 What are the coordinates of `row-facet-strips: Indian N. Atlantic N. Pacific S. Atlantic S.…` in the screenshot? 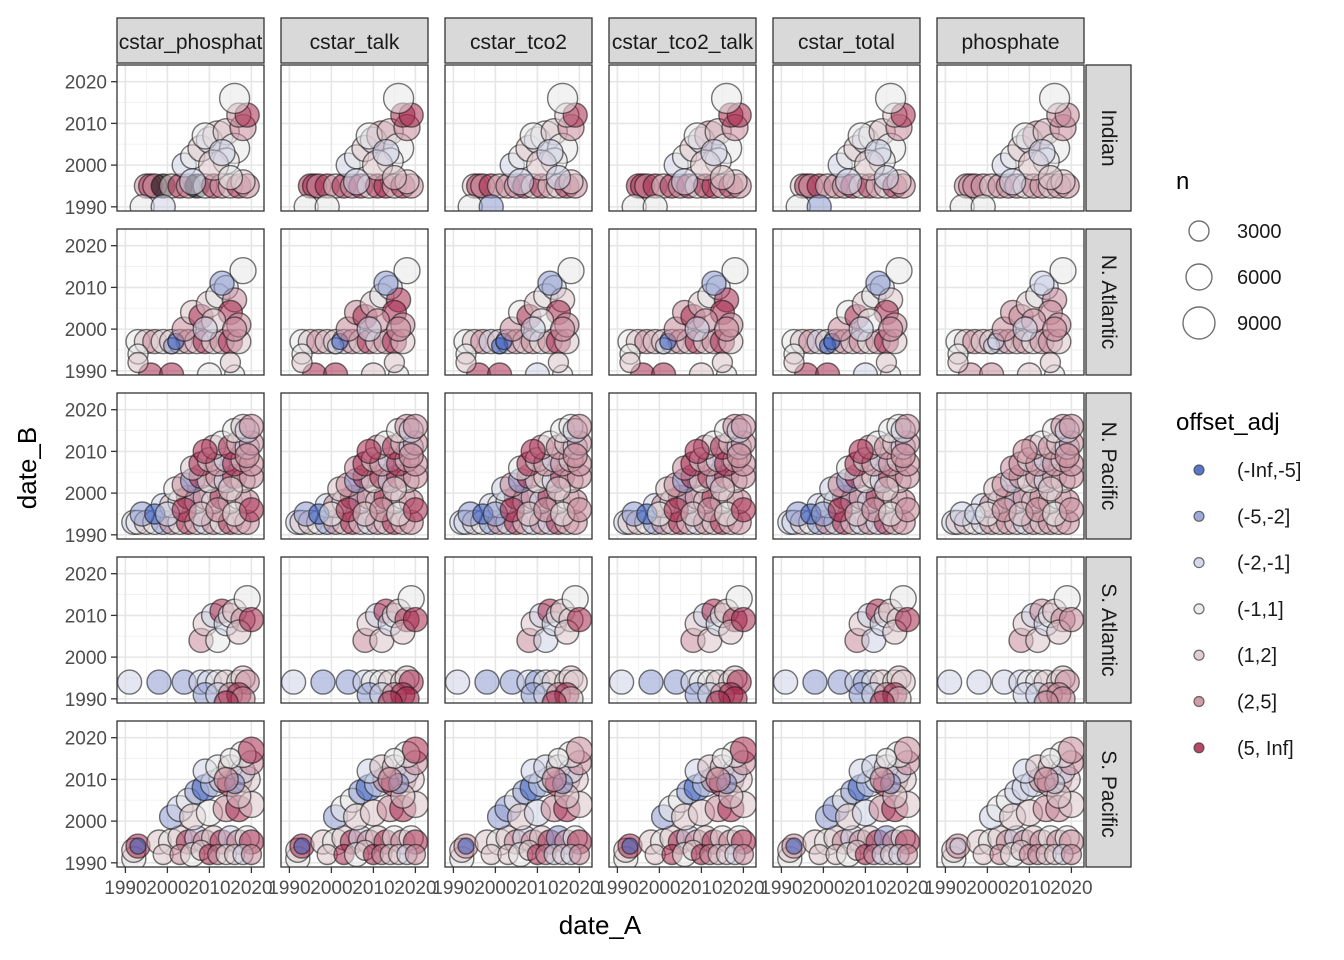 It's located at (1108, 466).